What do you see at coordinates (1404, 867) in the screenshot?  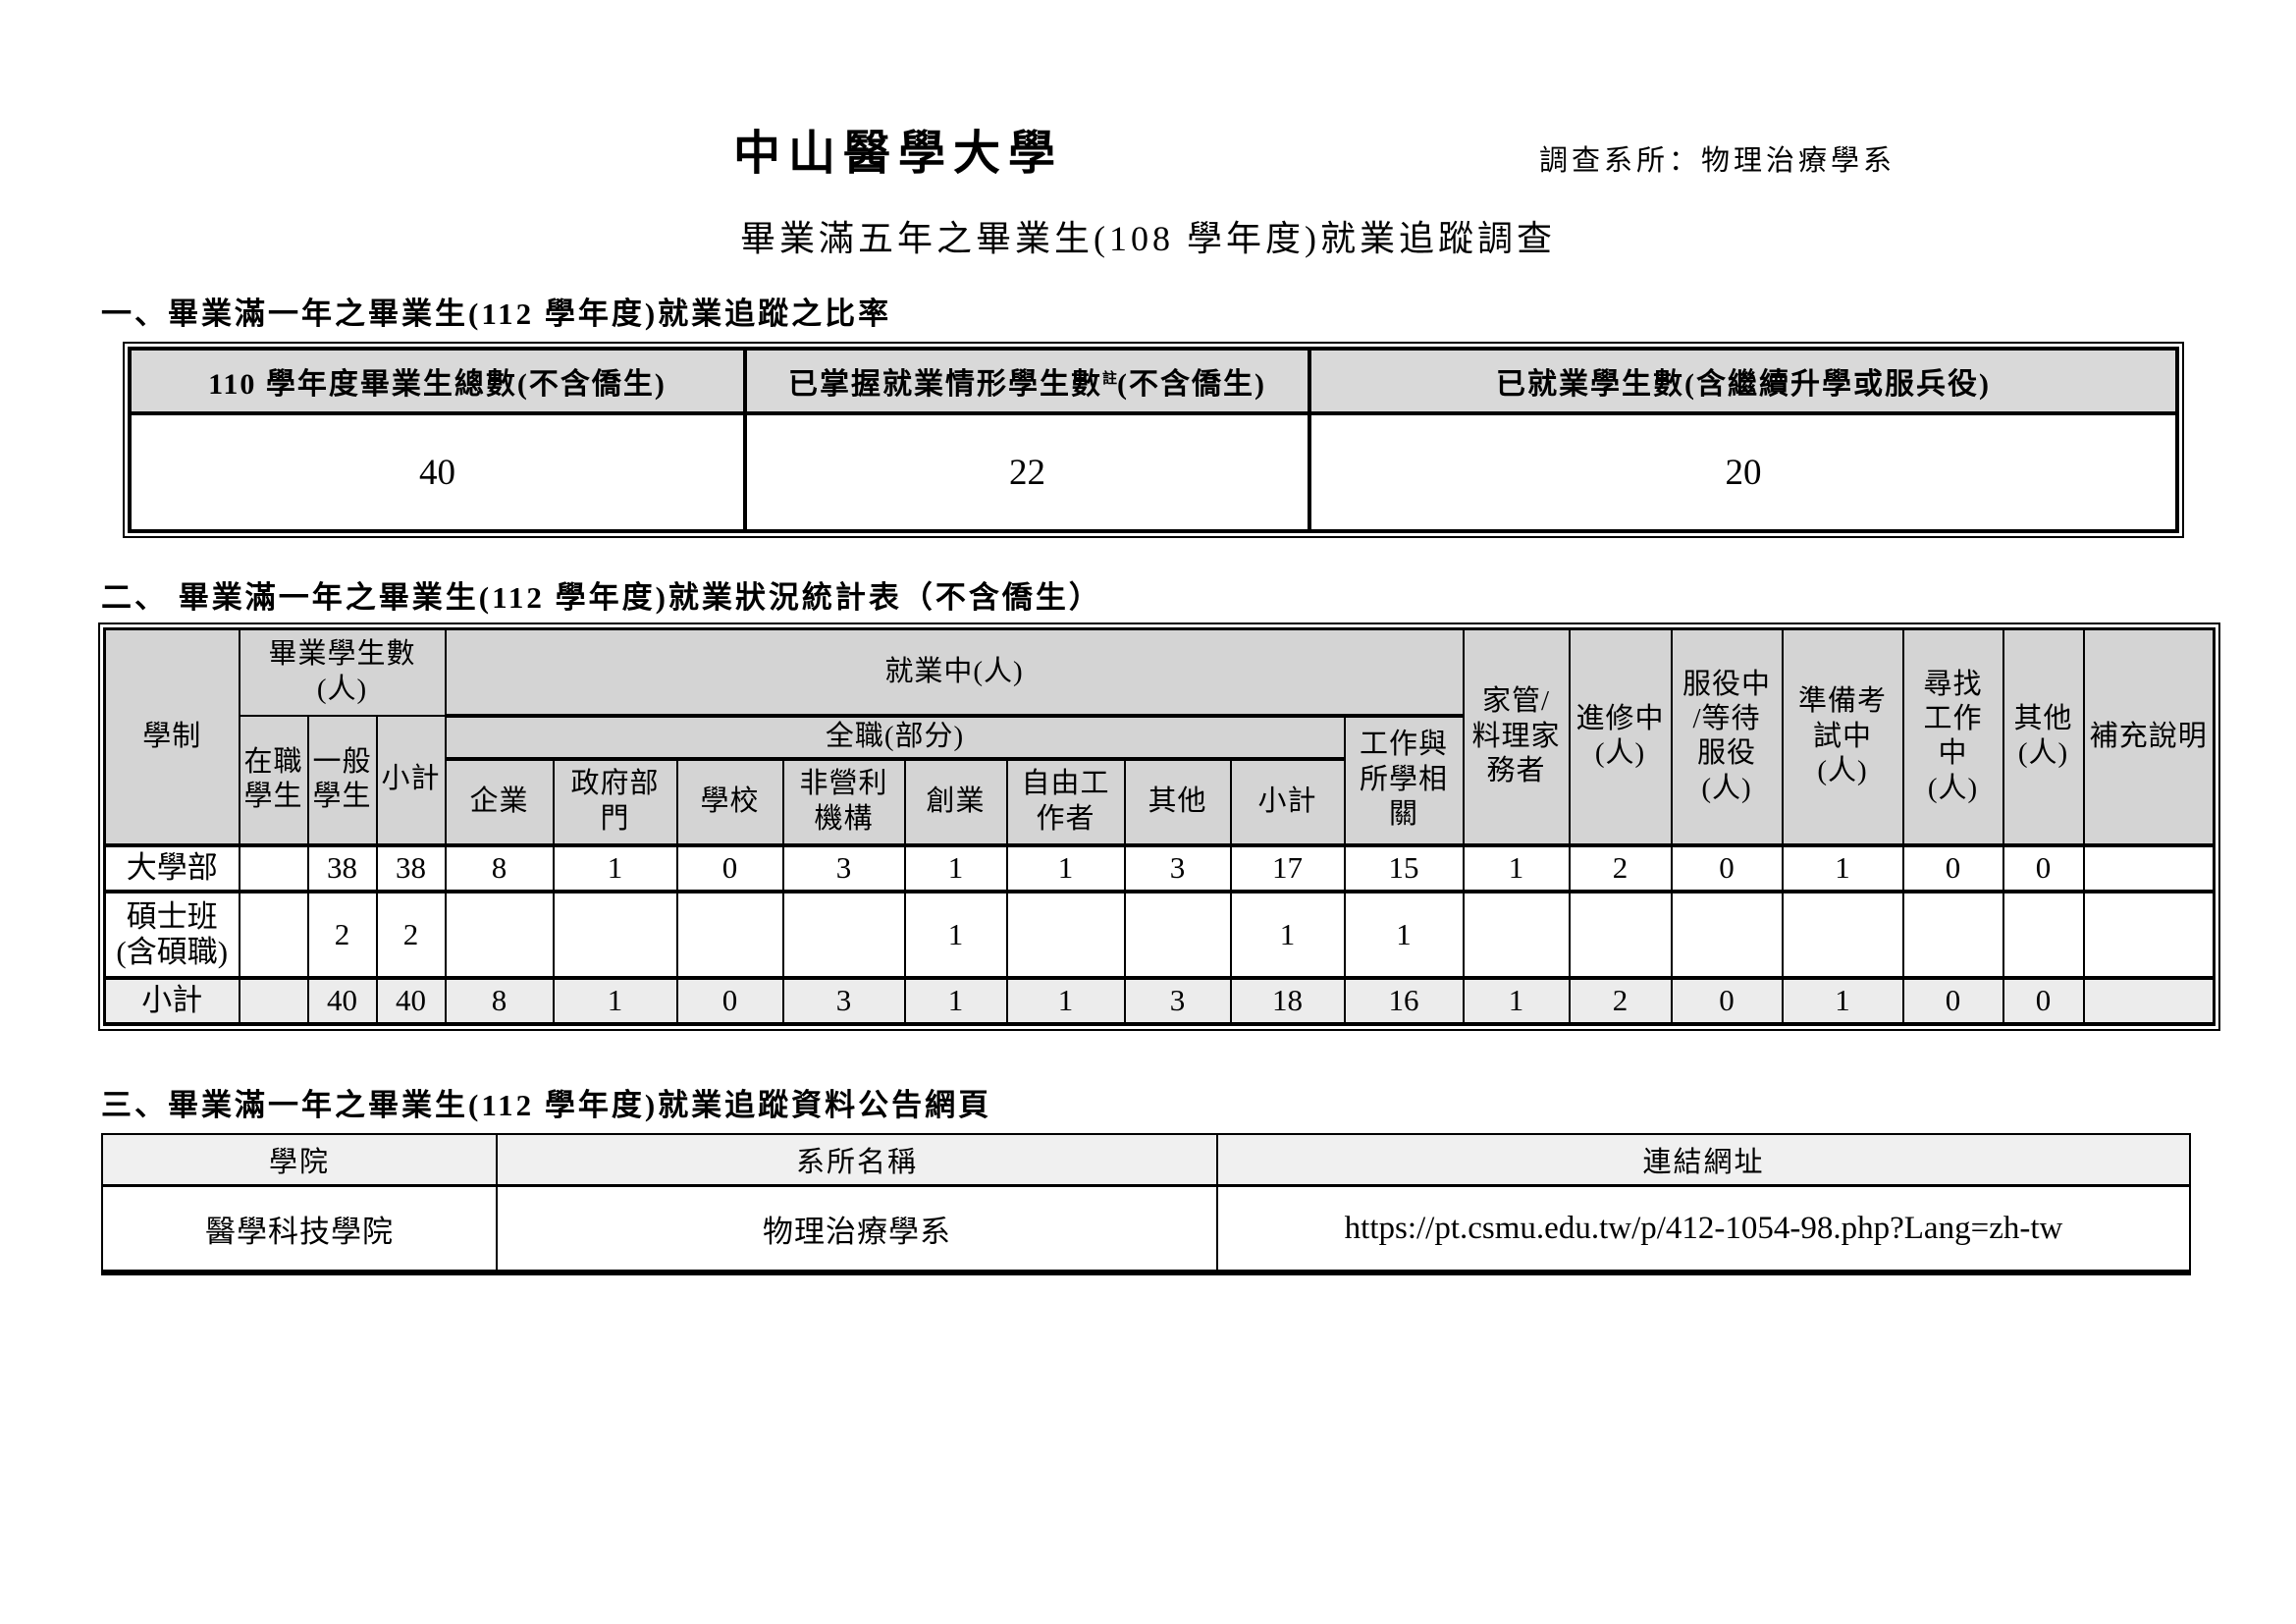 I see `t2-data-cell: 15` at bounding box center [1404, 867].